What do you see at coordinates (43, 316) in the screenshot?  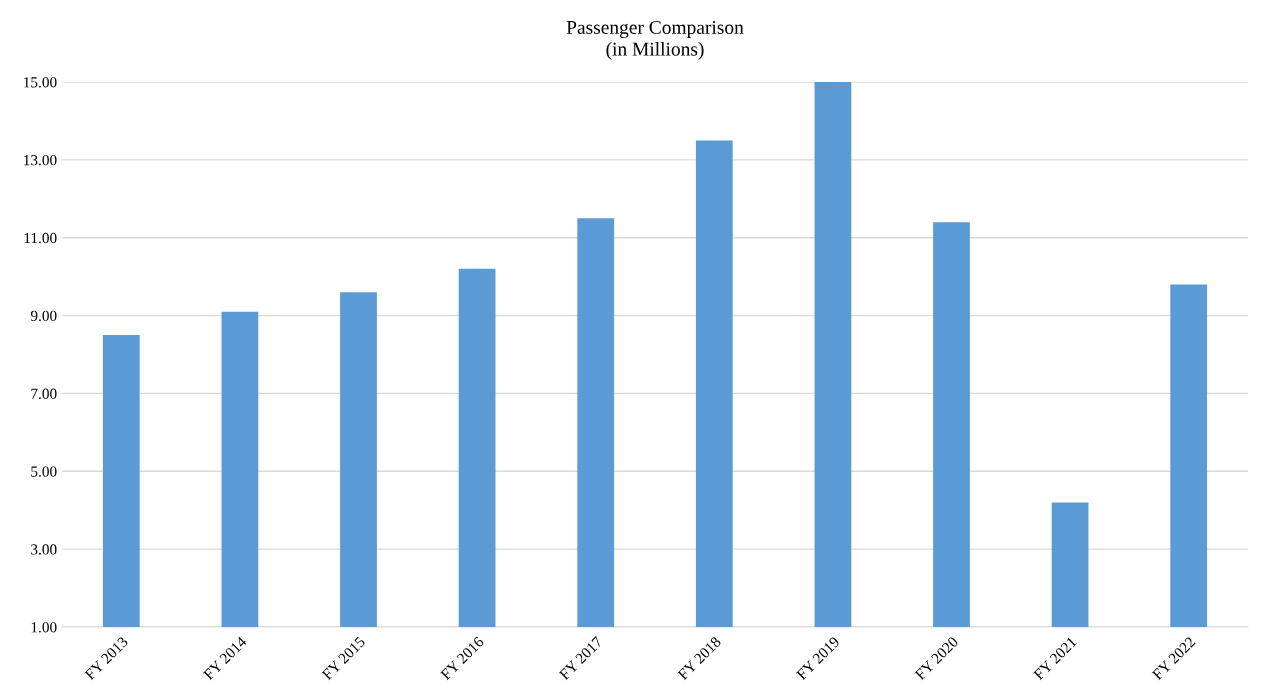 I see `y-tick-label: 9.00` at bounding box center [43, 316].